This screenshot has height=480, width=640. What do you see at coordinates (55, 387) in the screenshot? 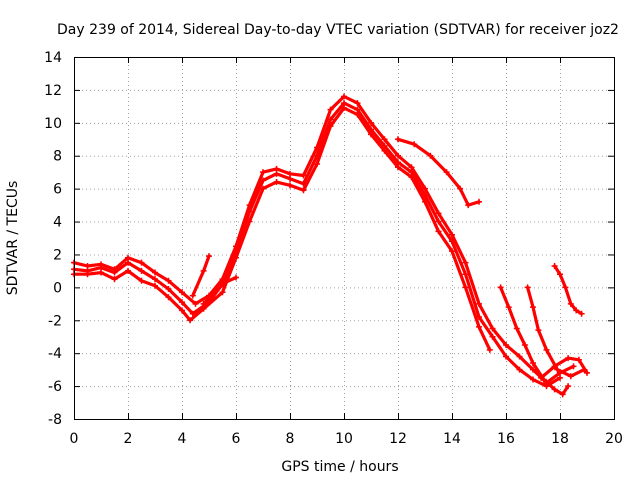
I see `y-tick-label: -6` at bounding box center [55, 387].